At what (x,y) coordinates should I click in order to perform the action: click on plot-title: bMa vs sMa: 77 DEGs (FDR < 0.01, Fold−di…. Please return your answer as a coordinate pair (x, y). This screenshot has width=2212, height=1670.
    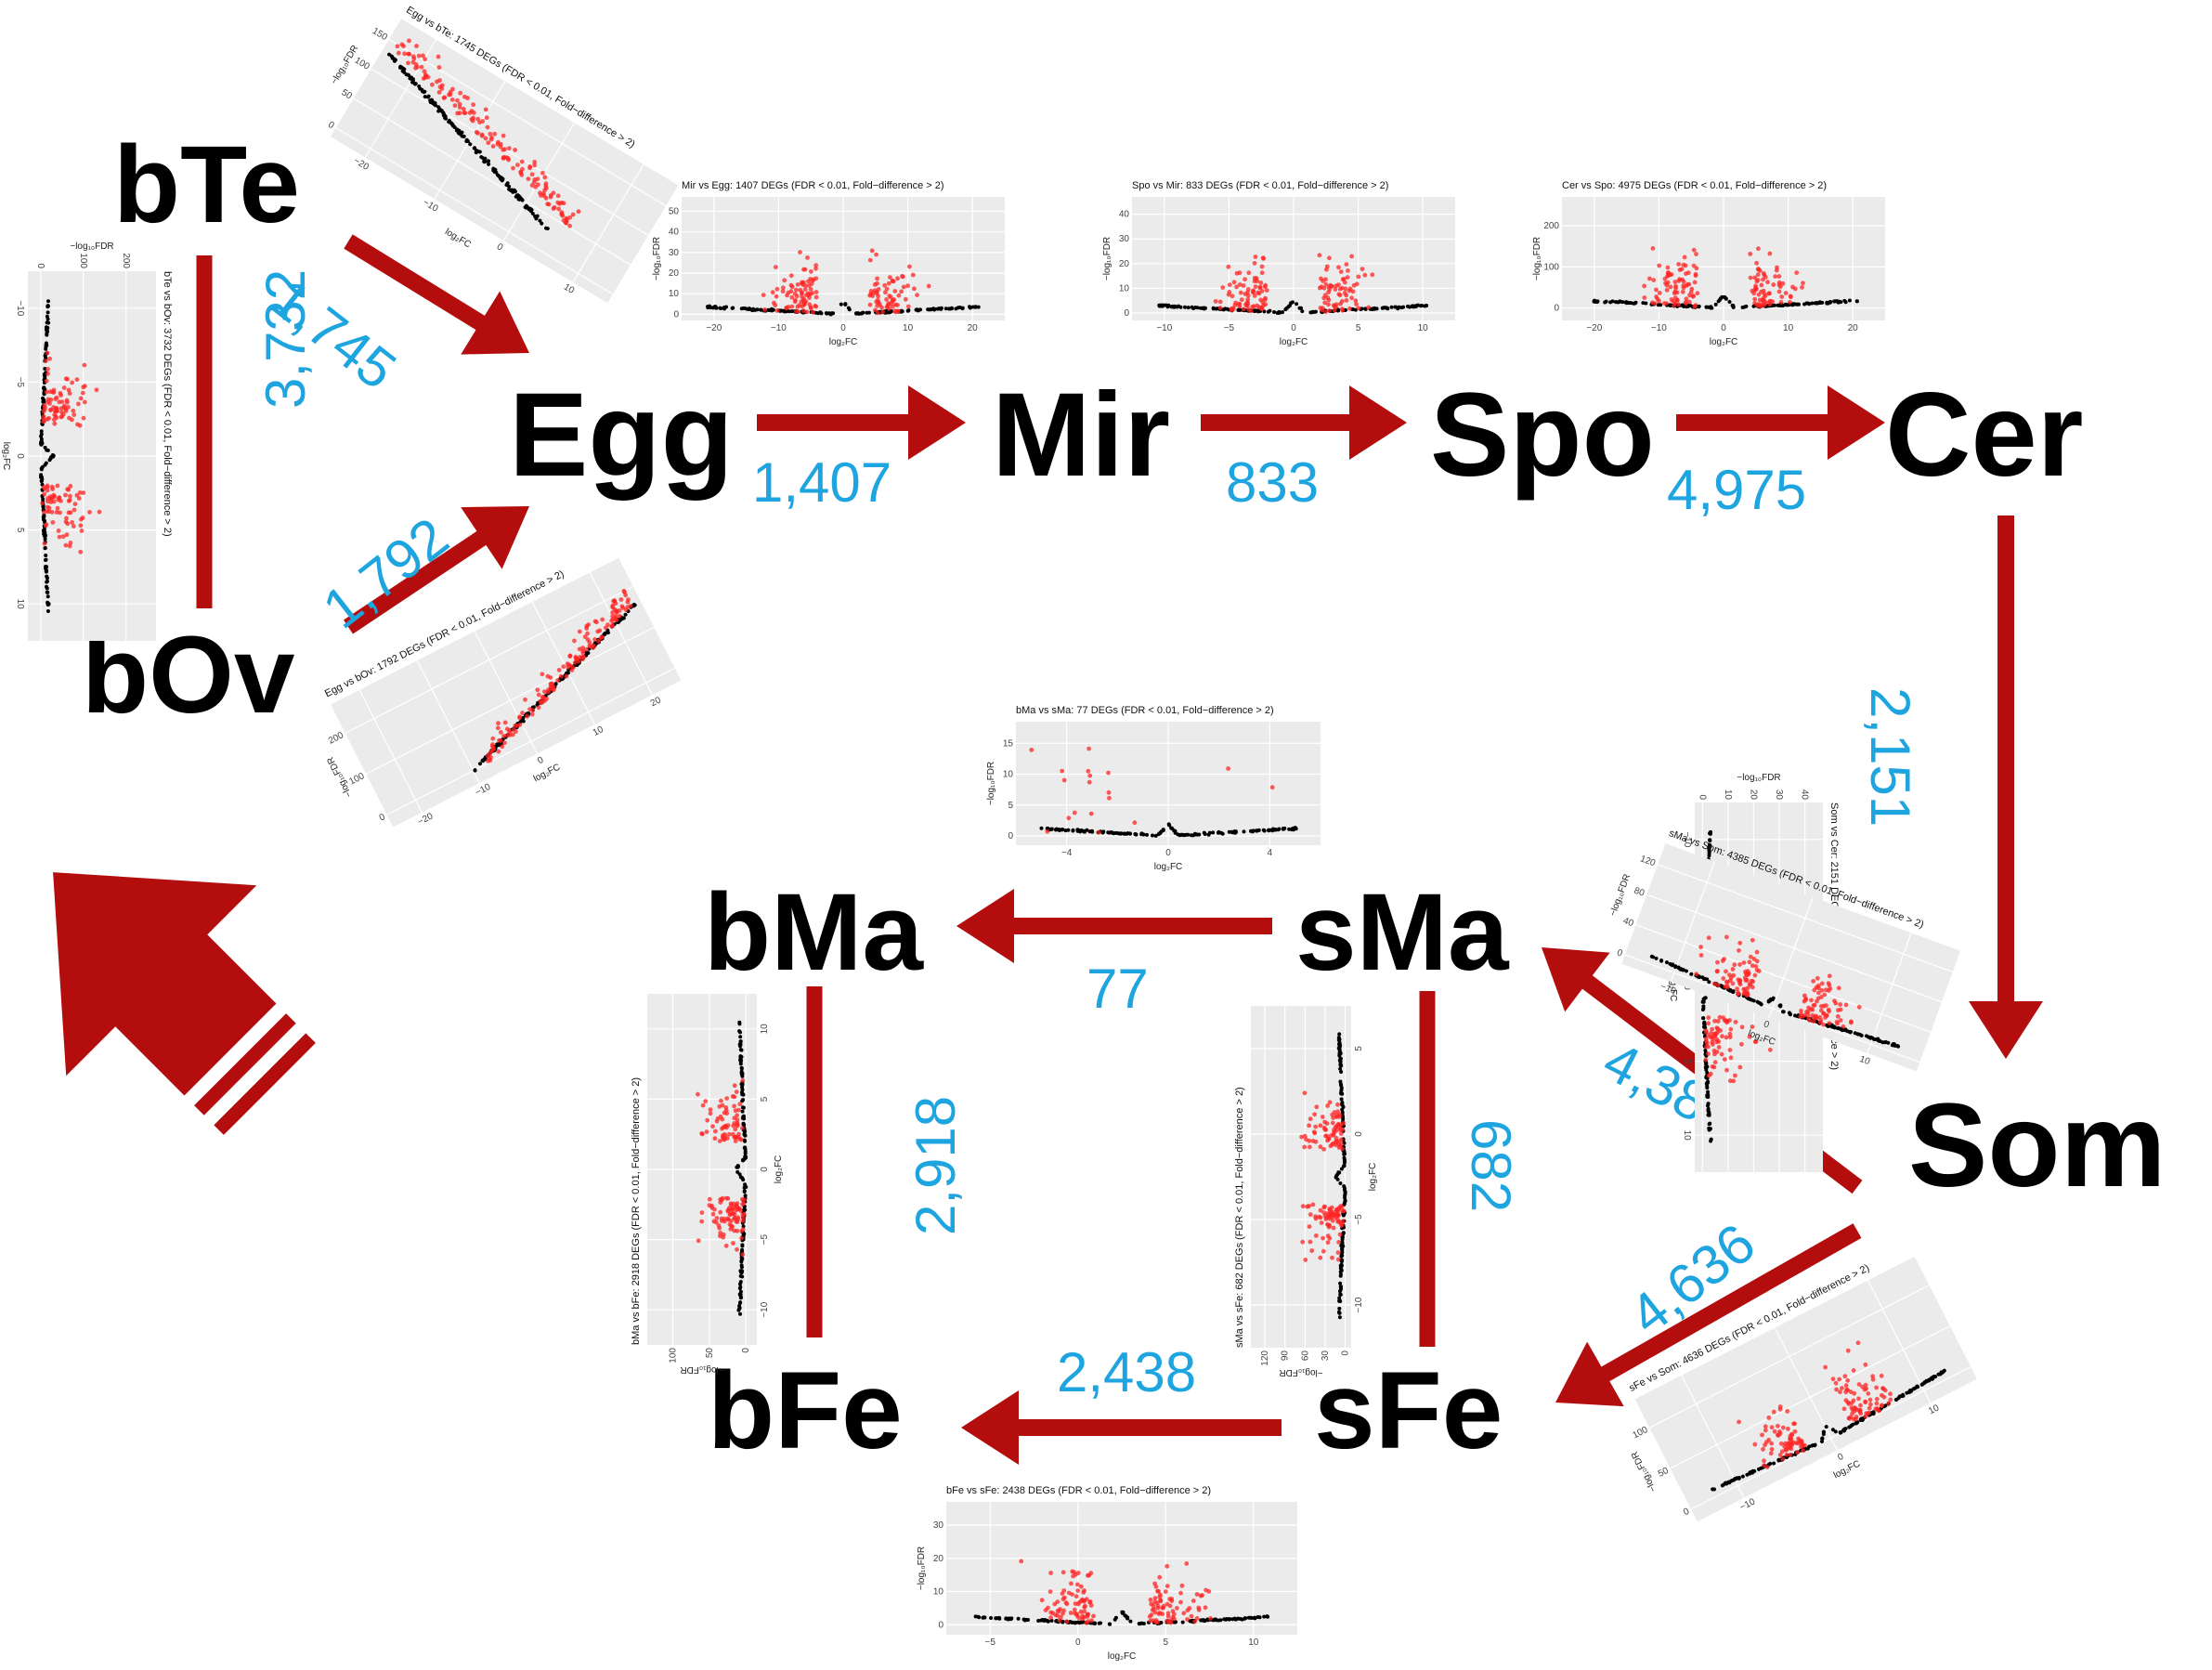
    Looking at the image, I should click on (1145, 710).